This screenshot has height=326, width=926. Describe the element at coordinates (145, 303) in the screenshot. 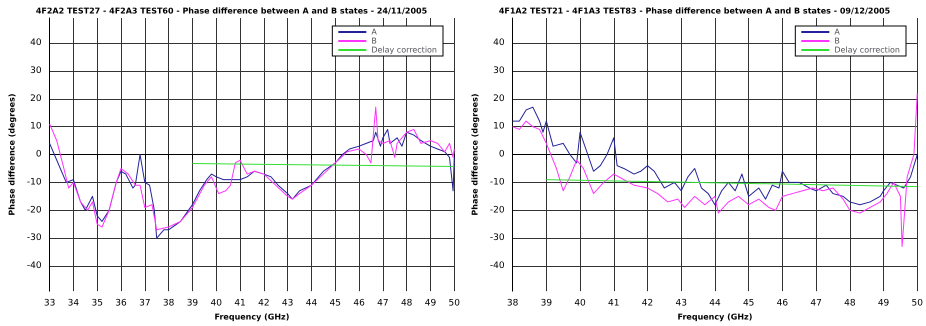

I see `x-tick-label: 37` at that location.